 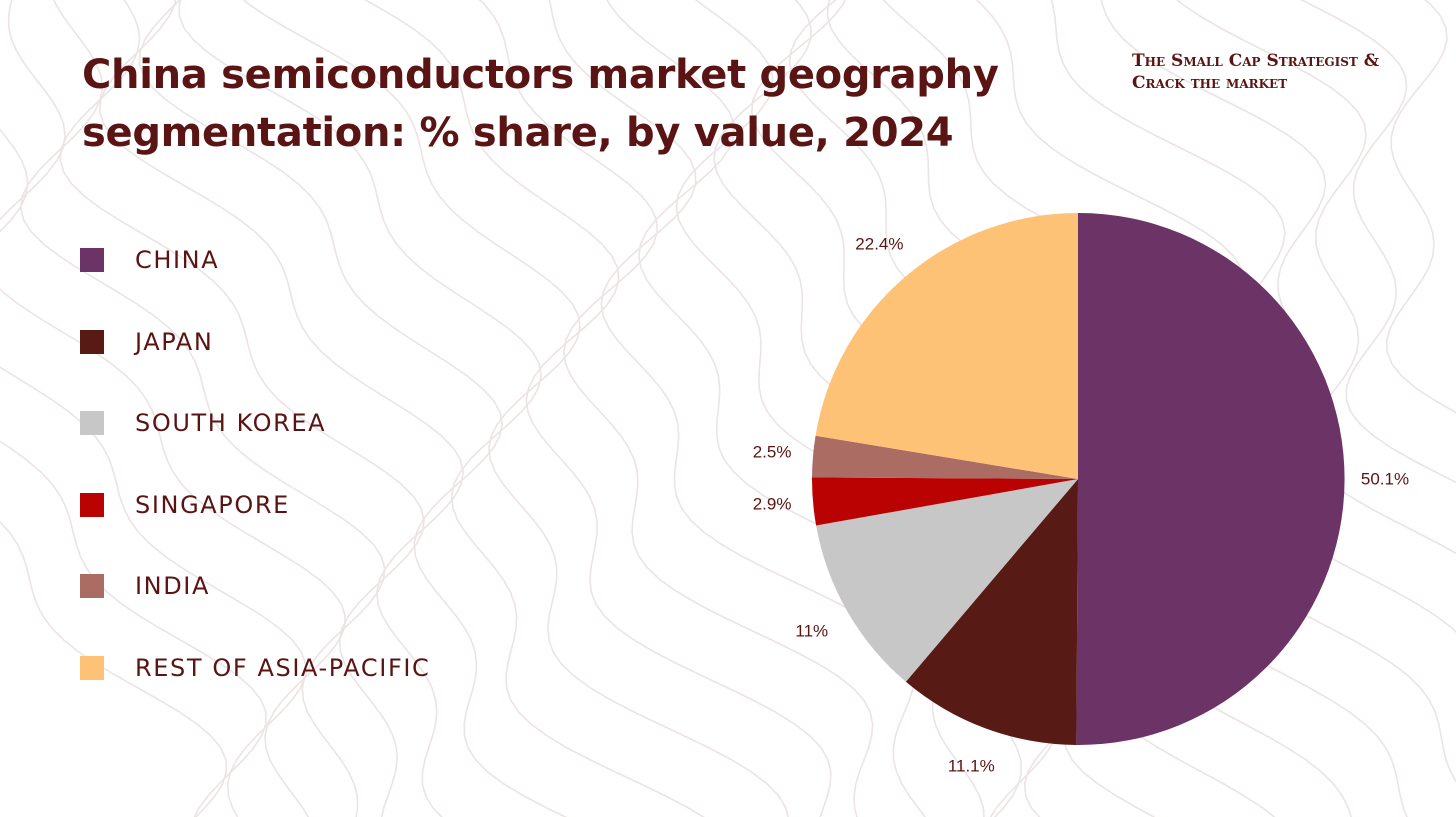 I want to click on legend-swatch-china, so click(x=92, y=260).